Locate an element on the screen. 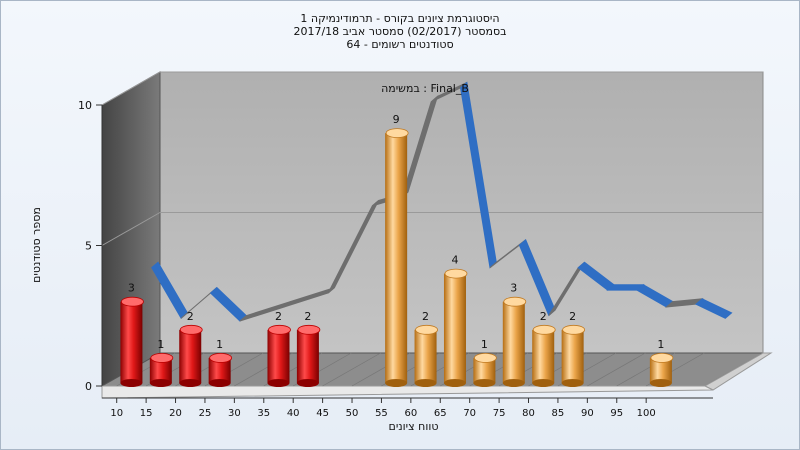  x-tick-label-100: 100 is located at coordinates (646, 413).